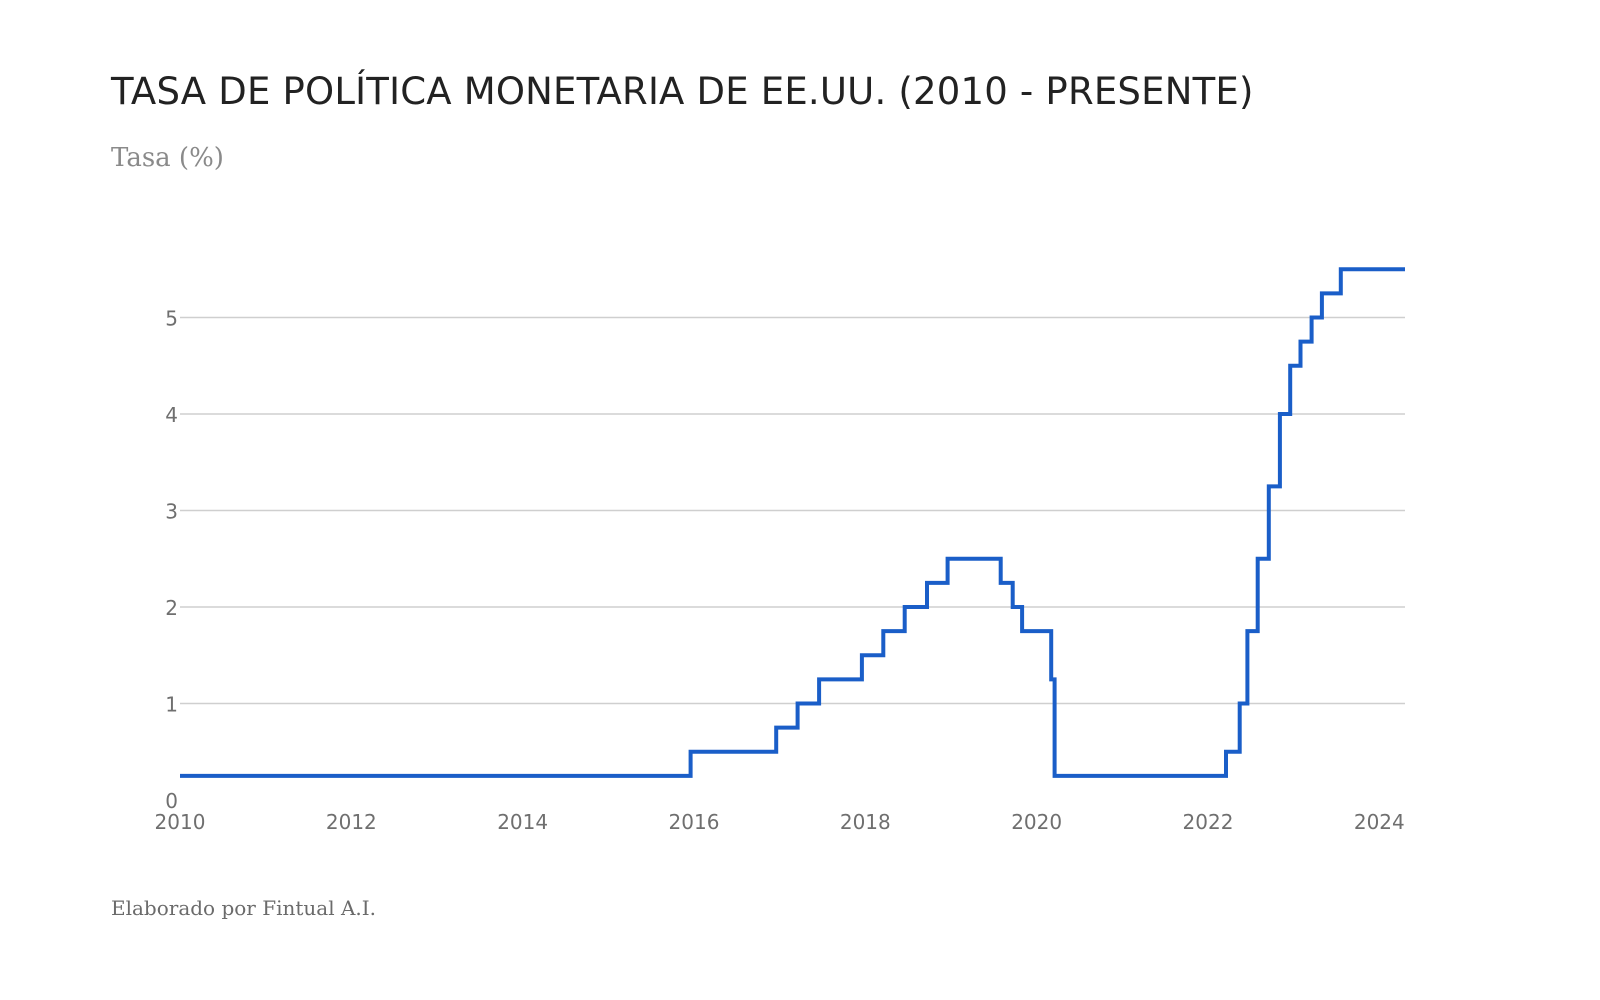 Image resolution: width=1600 pixels, height=1000 pixels. What do you see at coordinates (171, 560) in the screenshot?
I see `y-axis-ticks: 0 1 2 3 4 5` at bounding box center [171, 560].